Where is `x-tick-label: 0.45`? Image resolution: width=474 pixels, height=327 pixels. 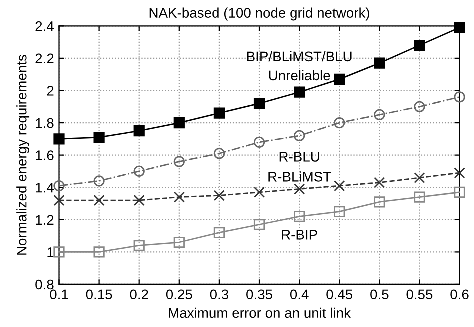
x-tick-label: 0.45 is located at coordinates (339, 295).